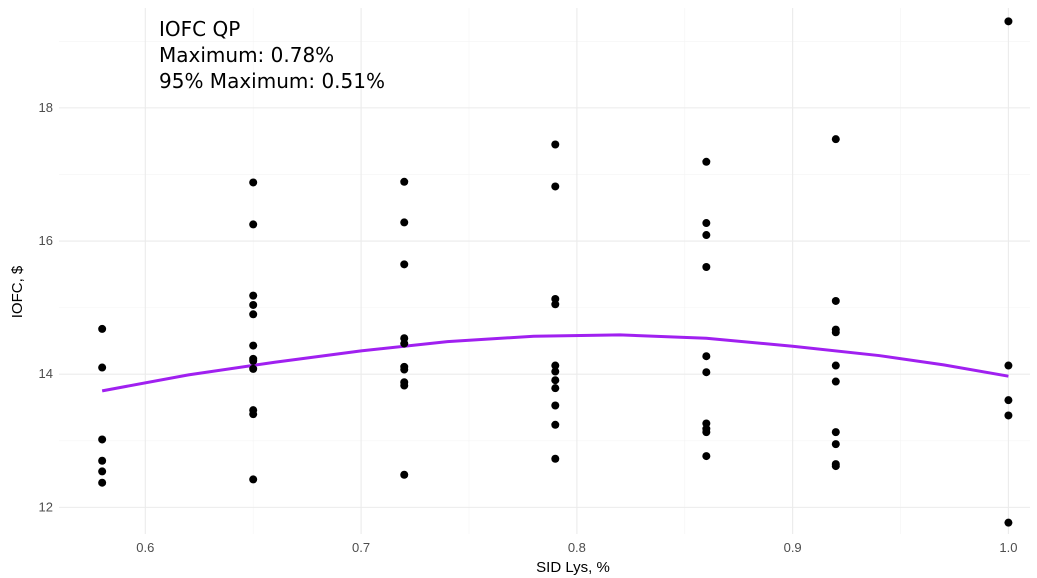 The image size is (1037, 578). I want to click on x-tick-labels: 0.6 0.7 0.8 0.9 1.0, so click(576, 547).